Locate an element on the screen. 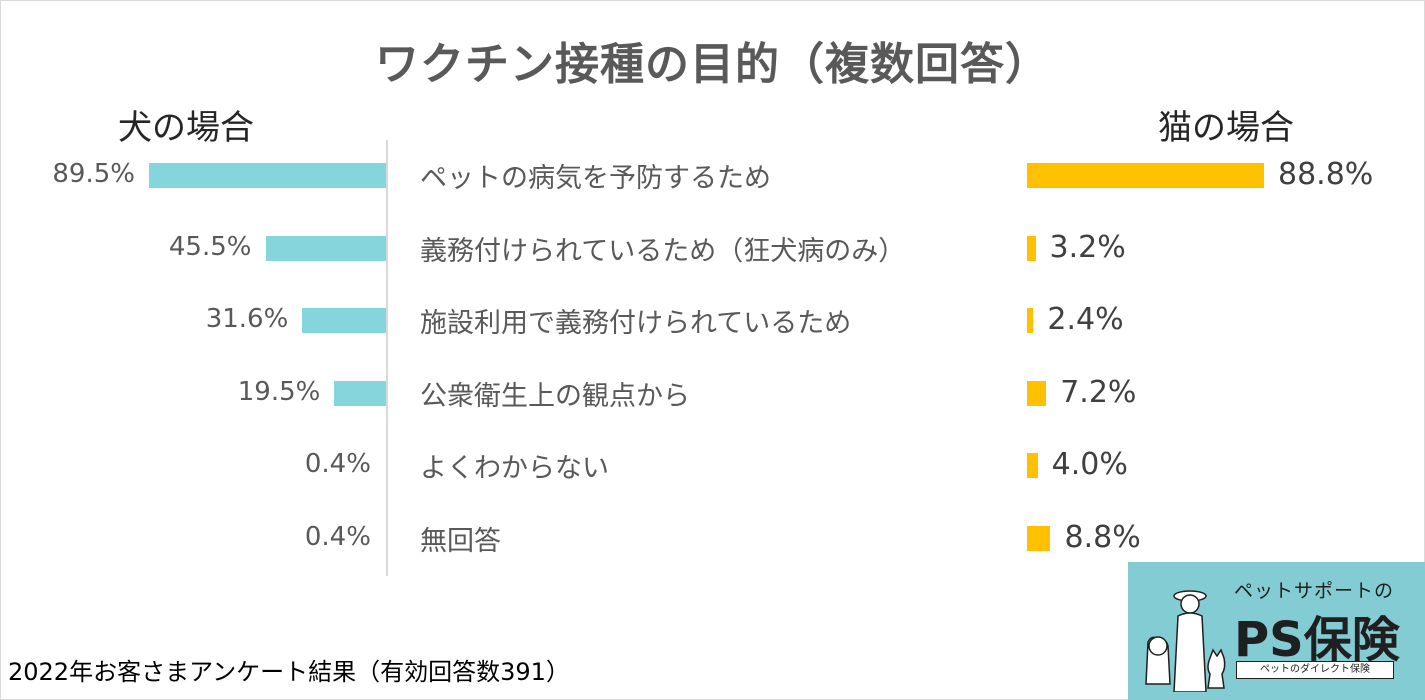 The height and width of the screenshot is (700, 1425). woman-dog-cat-icon is located at coordinates (1185, 641).